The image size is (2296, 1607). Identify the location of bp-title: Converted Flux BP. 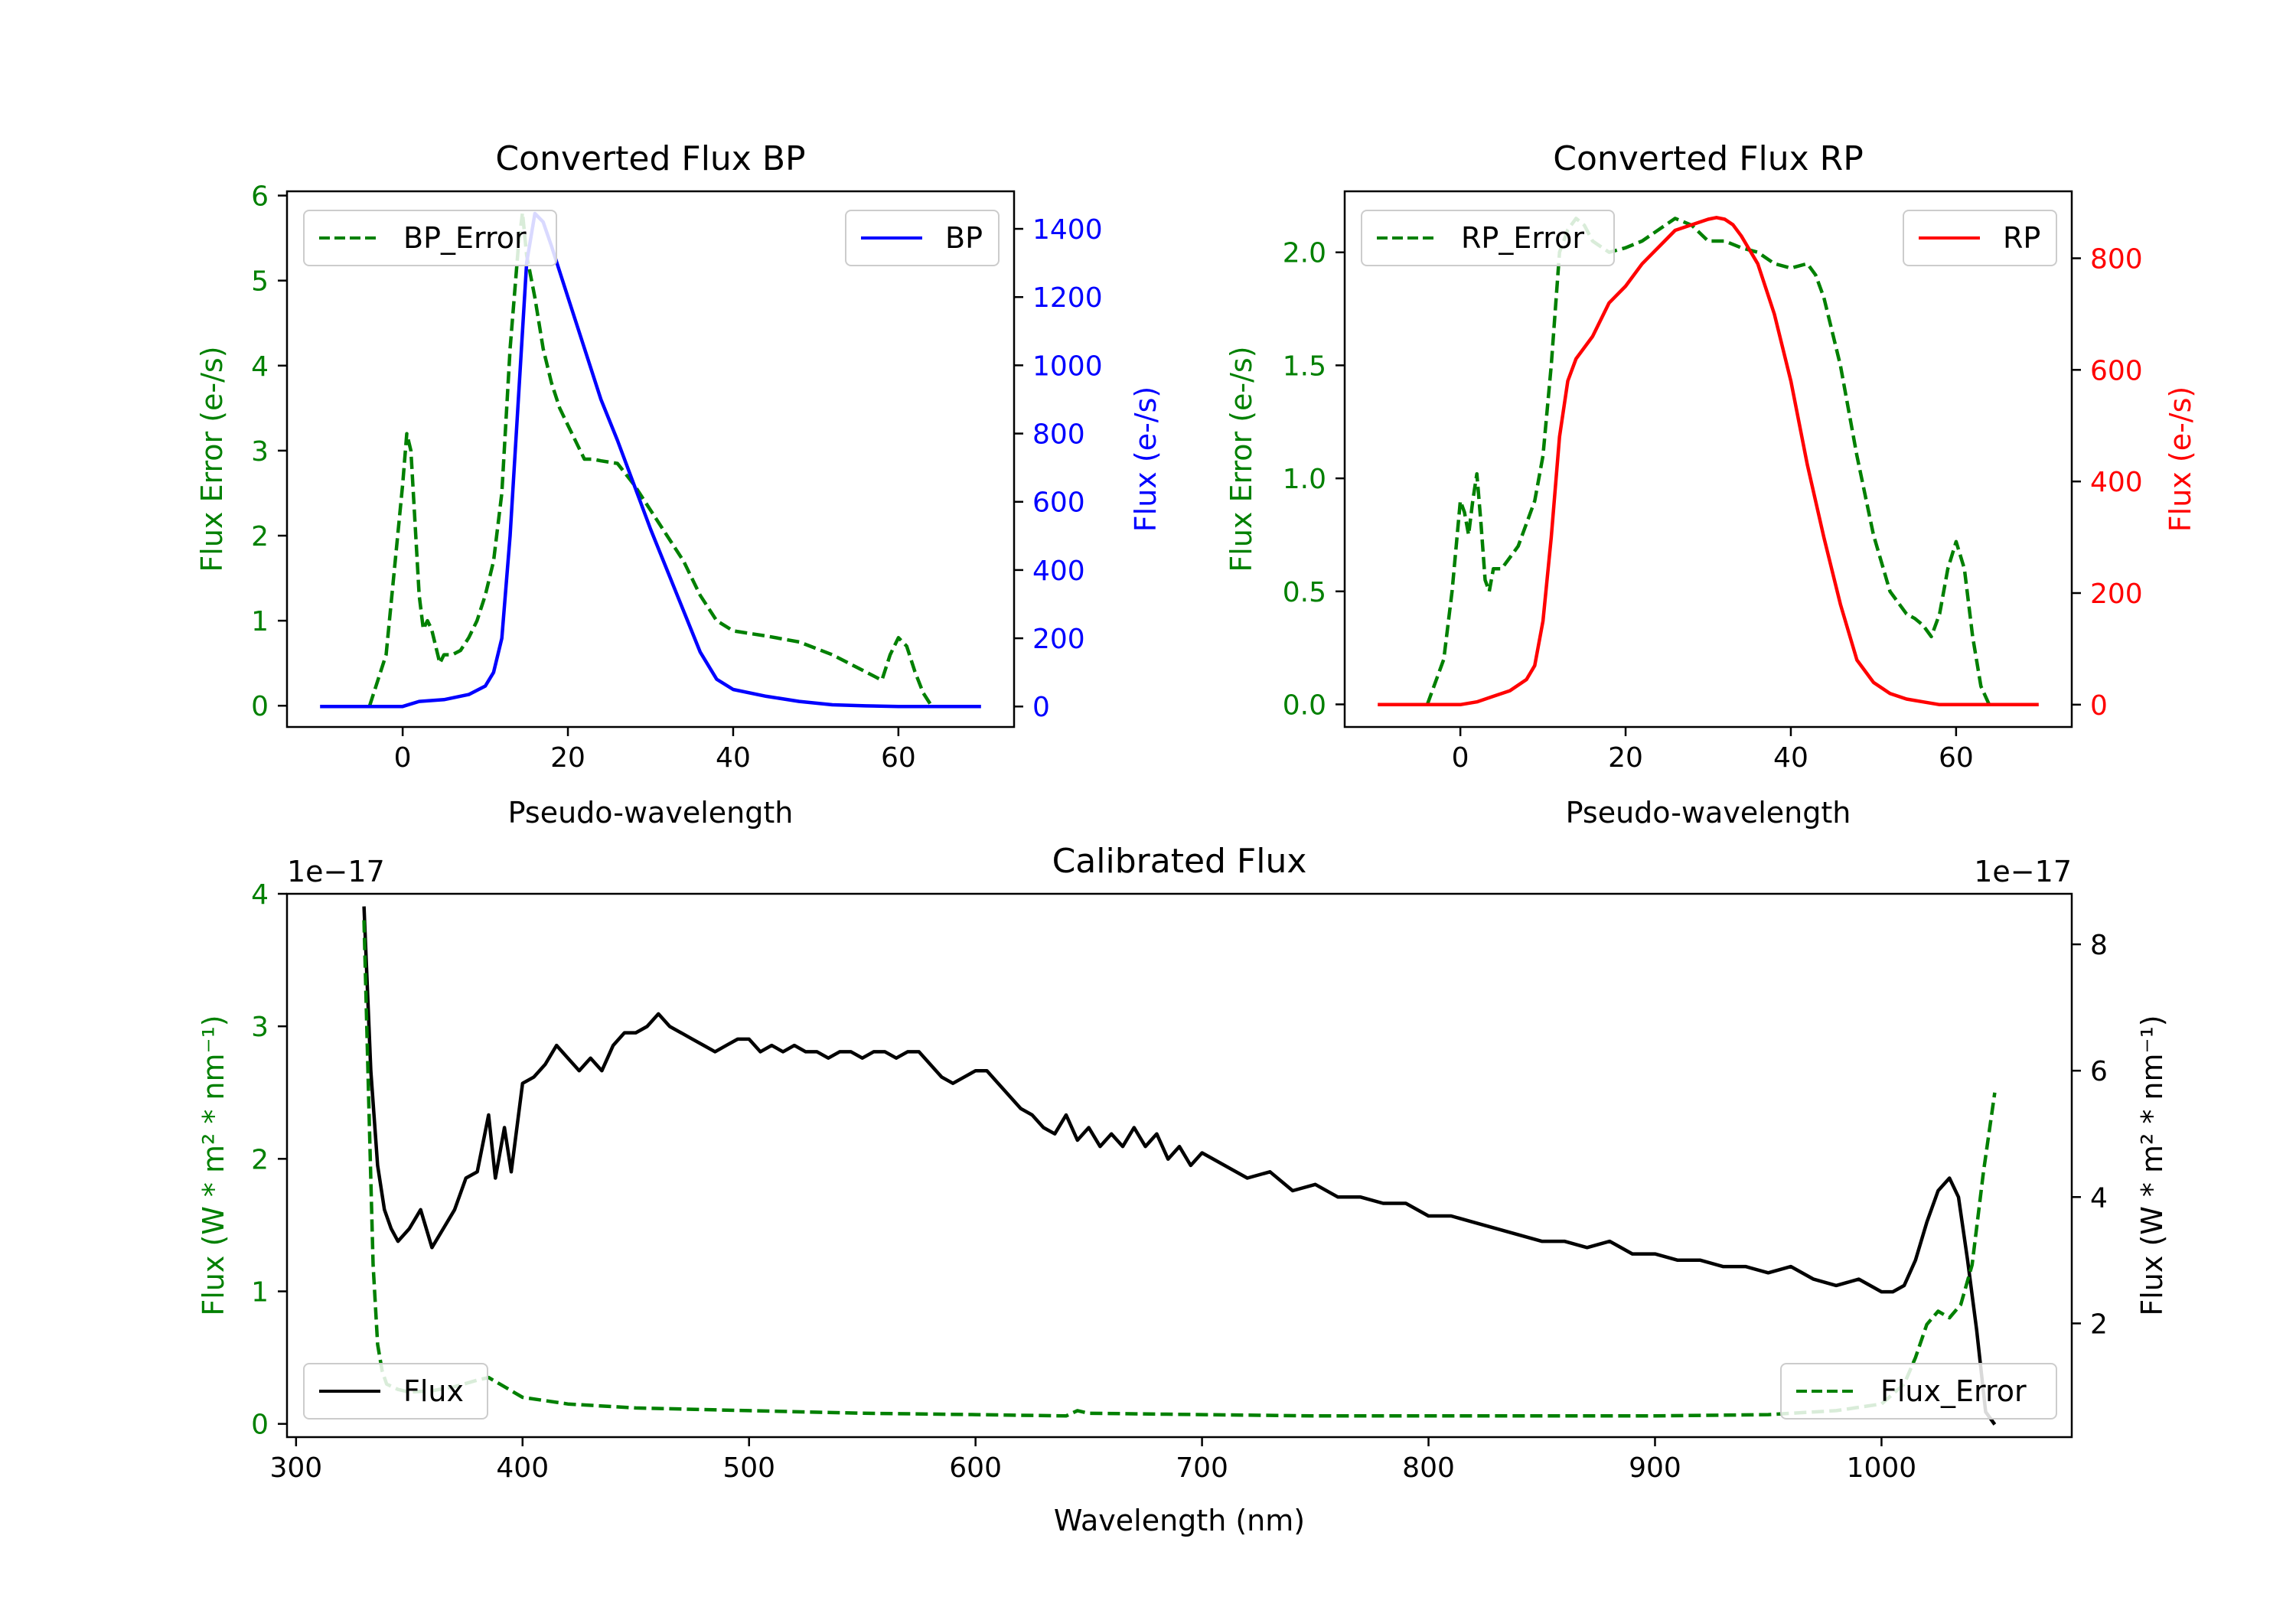
(650, 158).